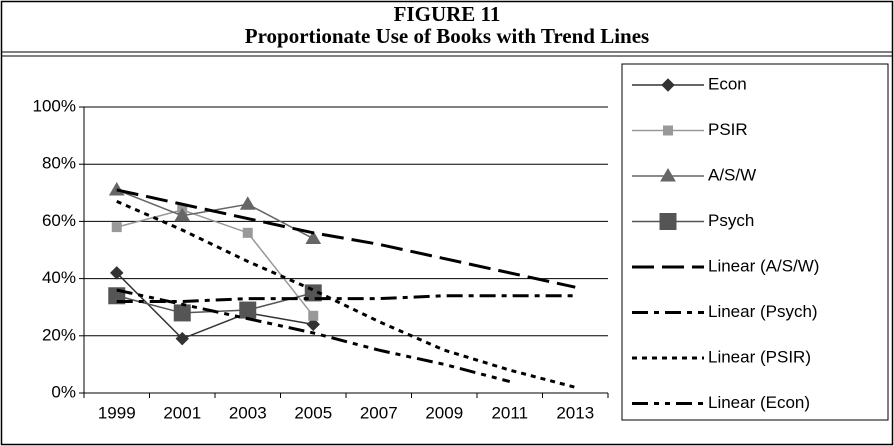 The width and height of the screenshot is (894, 446). Describe the element at coordinates (54, 105) in the screenshot. I see `y-tick-label: 100%` at that location.